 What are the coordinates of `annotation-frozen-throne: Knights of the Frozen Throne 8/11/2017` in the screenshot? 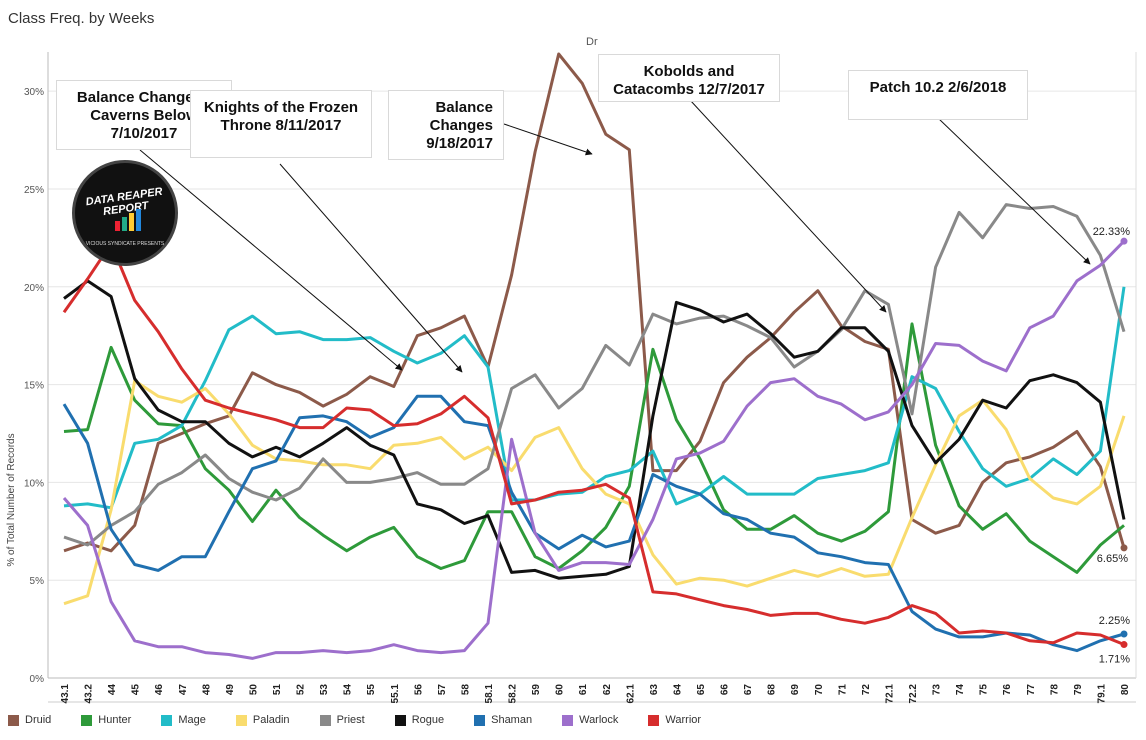 It's located at (281, 124).